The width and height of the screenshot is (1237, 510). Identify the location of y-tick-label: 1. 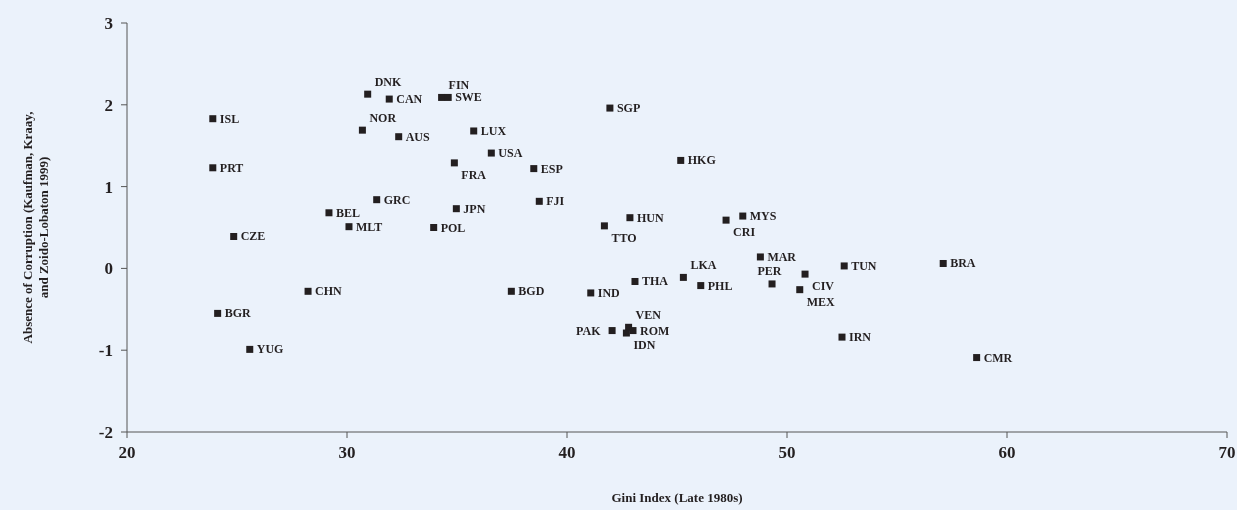
(108, 187).